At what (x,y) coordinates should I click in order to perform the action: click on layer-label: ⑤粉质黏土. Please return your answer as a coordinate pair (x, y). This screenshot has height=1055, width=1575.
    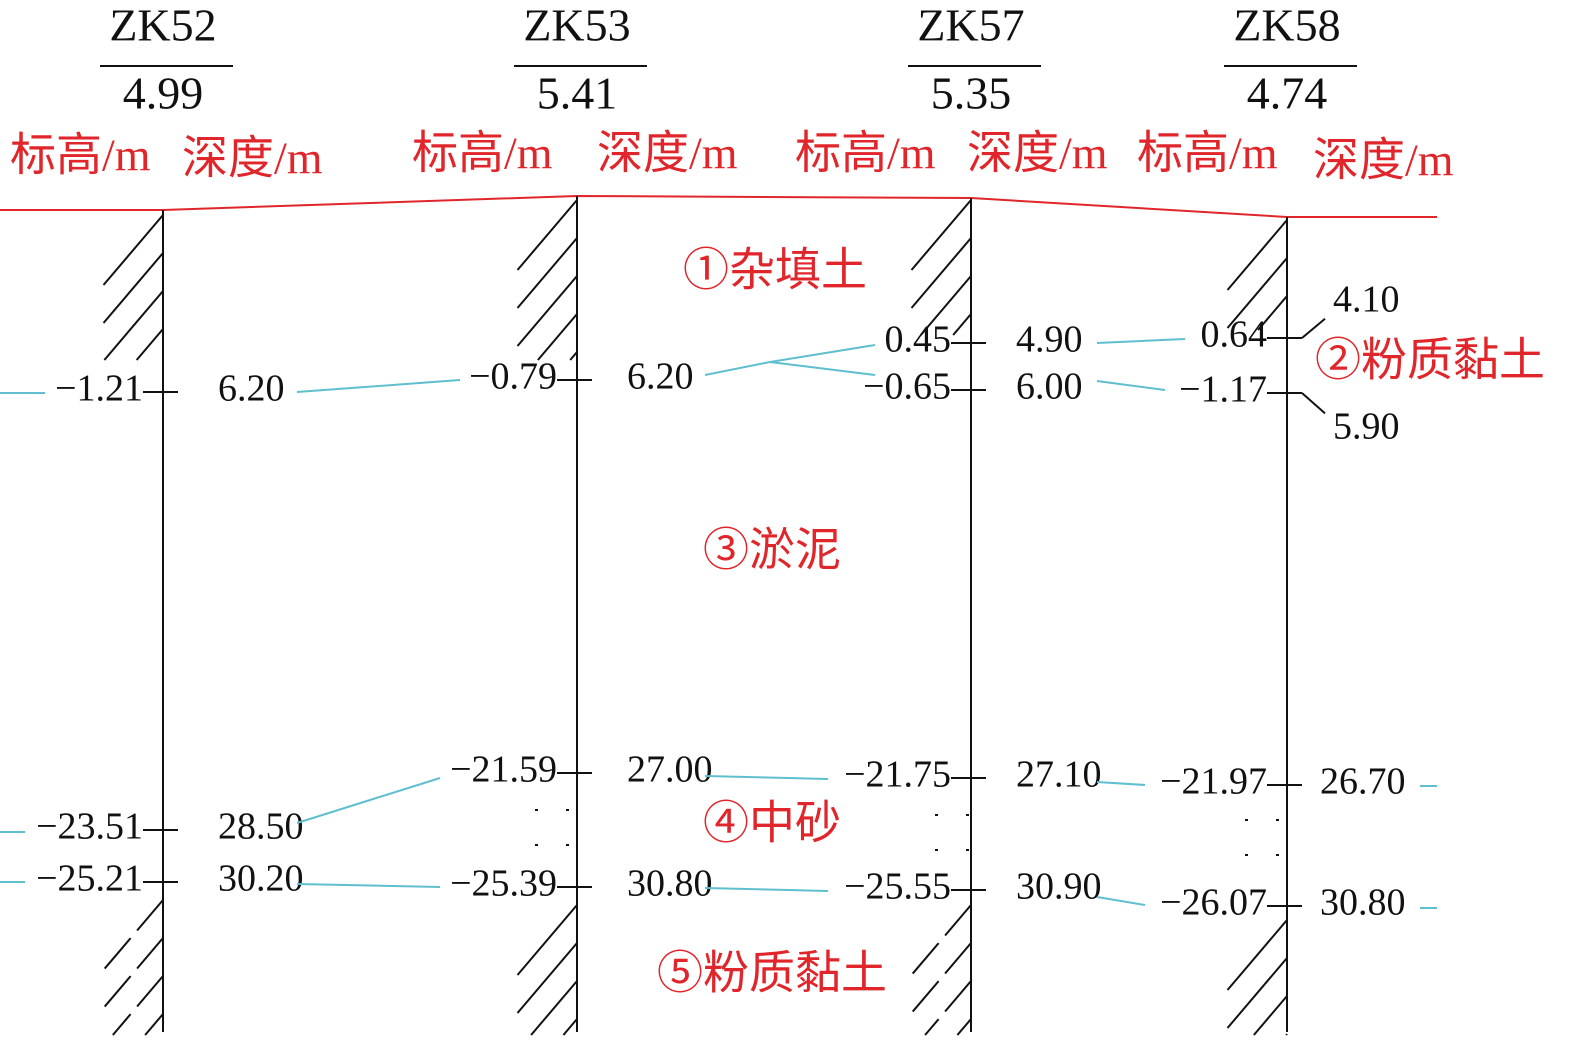
    Looking at the image, I should click on (772, 973).